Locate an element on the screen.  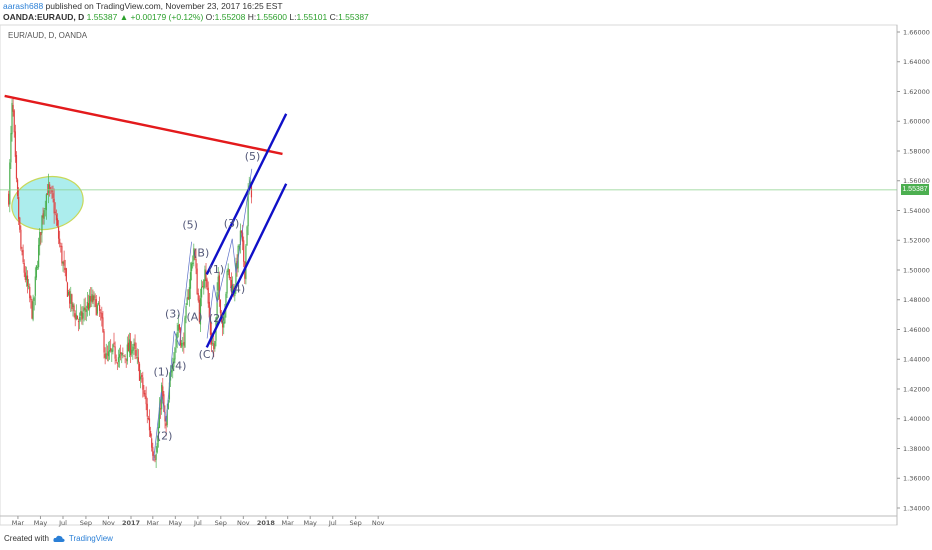
wave-label: (A) is located at coordinates (194, 317).